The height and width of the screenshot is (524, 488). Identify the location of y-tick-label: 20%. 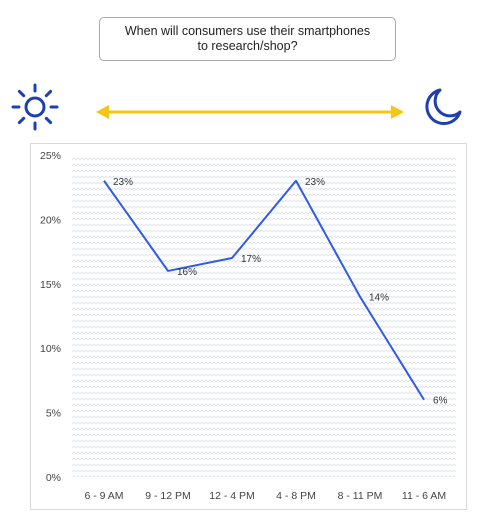
(50, 220).